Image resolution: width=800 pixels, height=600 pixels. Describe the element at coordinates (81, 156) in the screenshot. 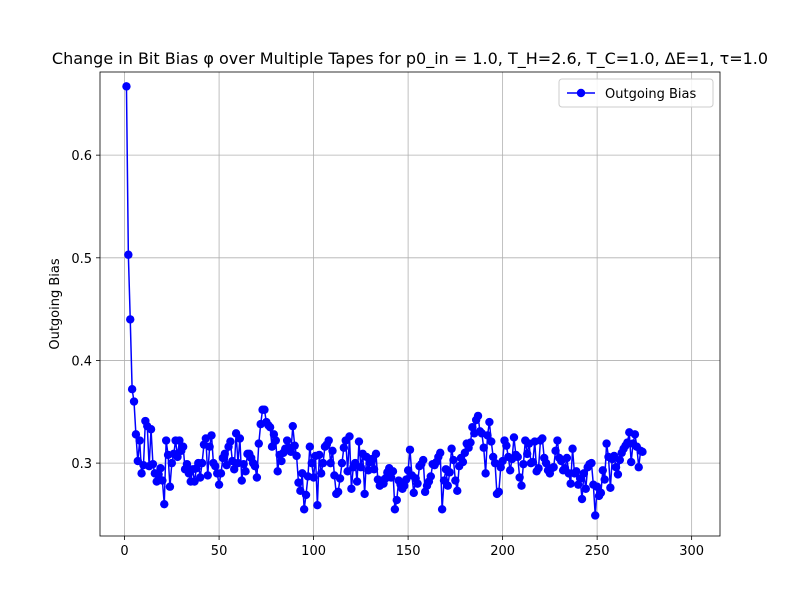

I see `y-tick-label: 0.6` at that location.